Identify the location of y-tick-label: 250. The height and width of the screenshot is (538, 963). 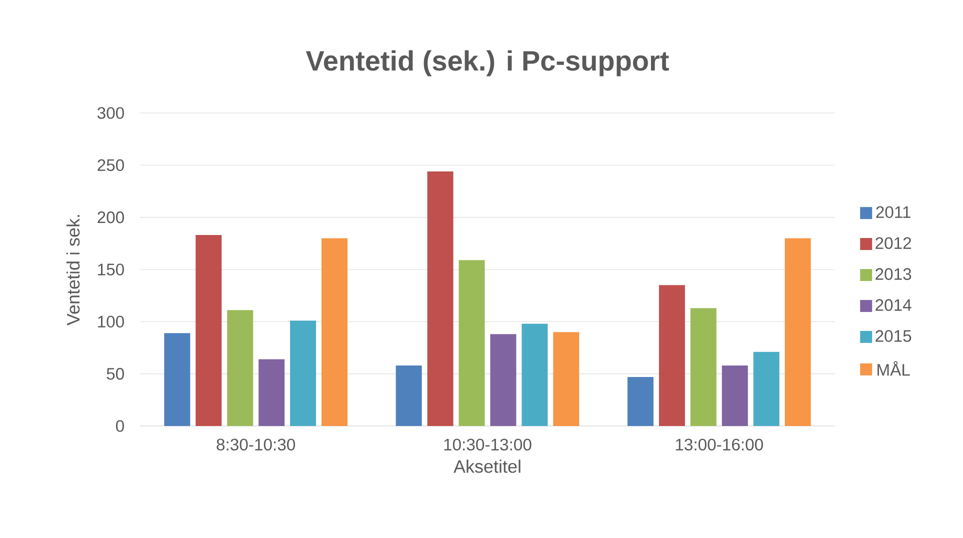
(111, 165).